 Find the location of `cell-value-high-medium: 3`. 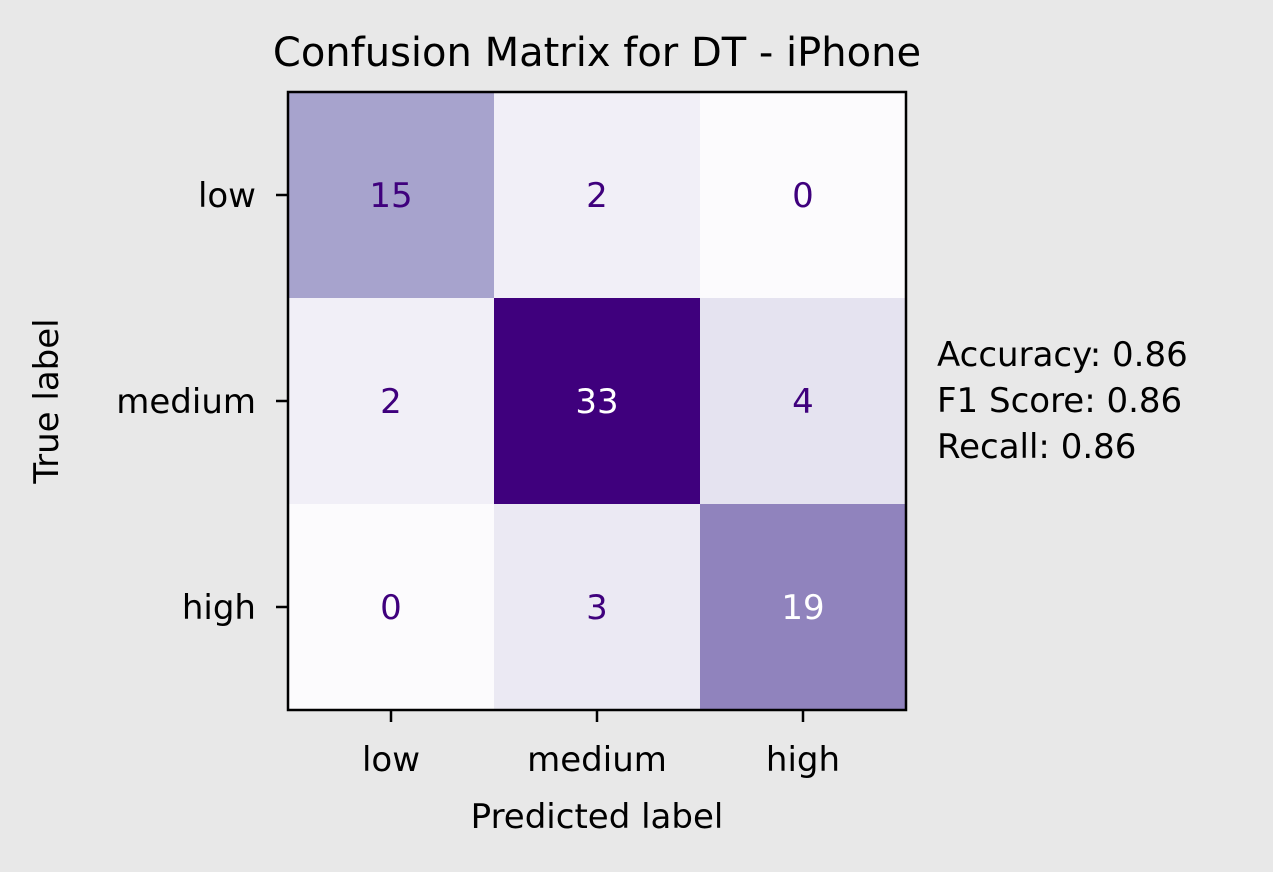

cell-value-high-medium: 3 is located at coordinates (597, 608).